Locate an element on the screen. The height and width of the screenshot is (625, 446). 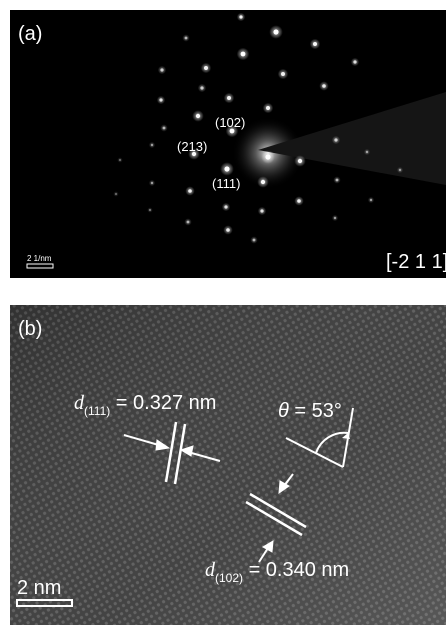
angle-value: = 53° is located at coordinates (315, 411).